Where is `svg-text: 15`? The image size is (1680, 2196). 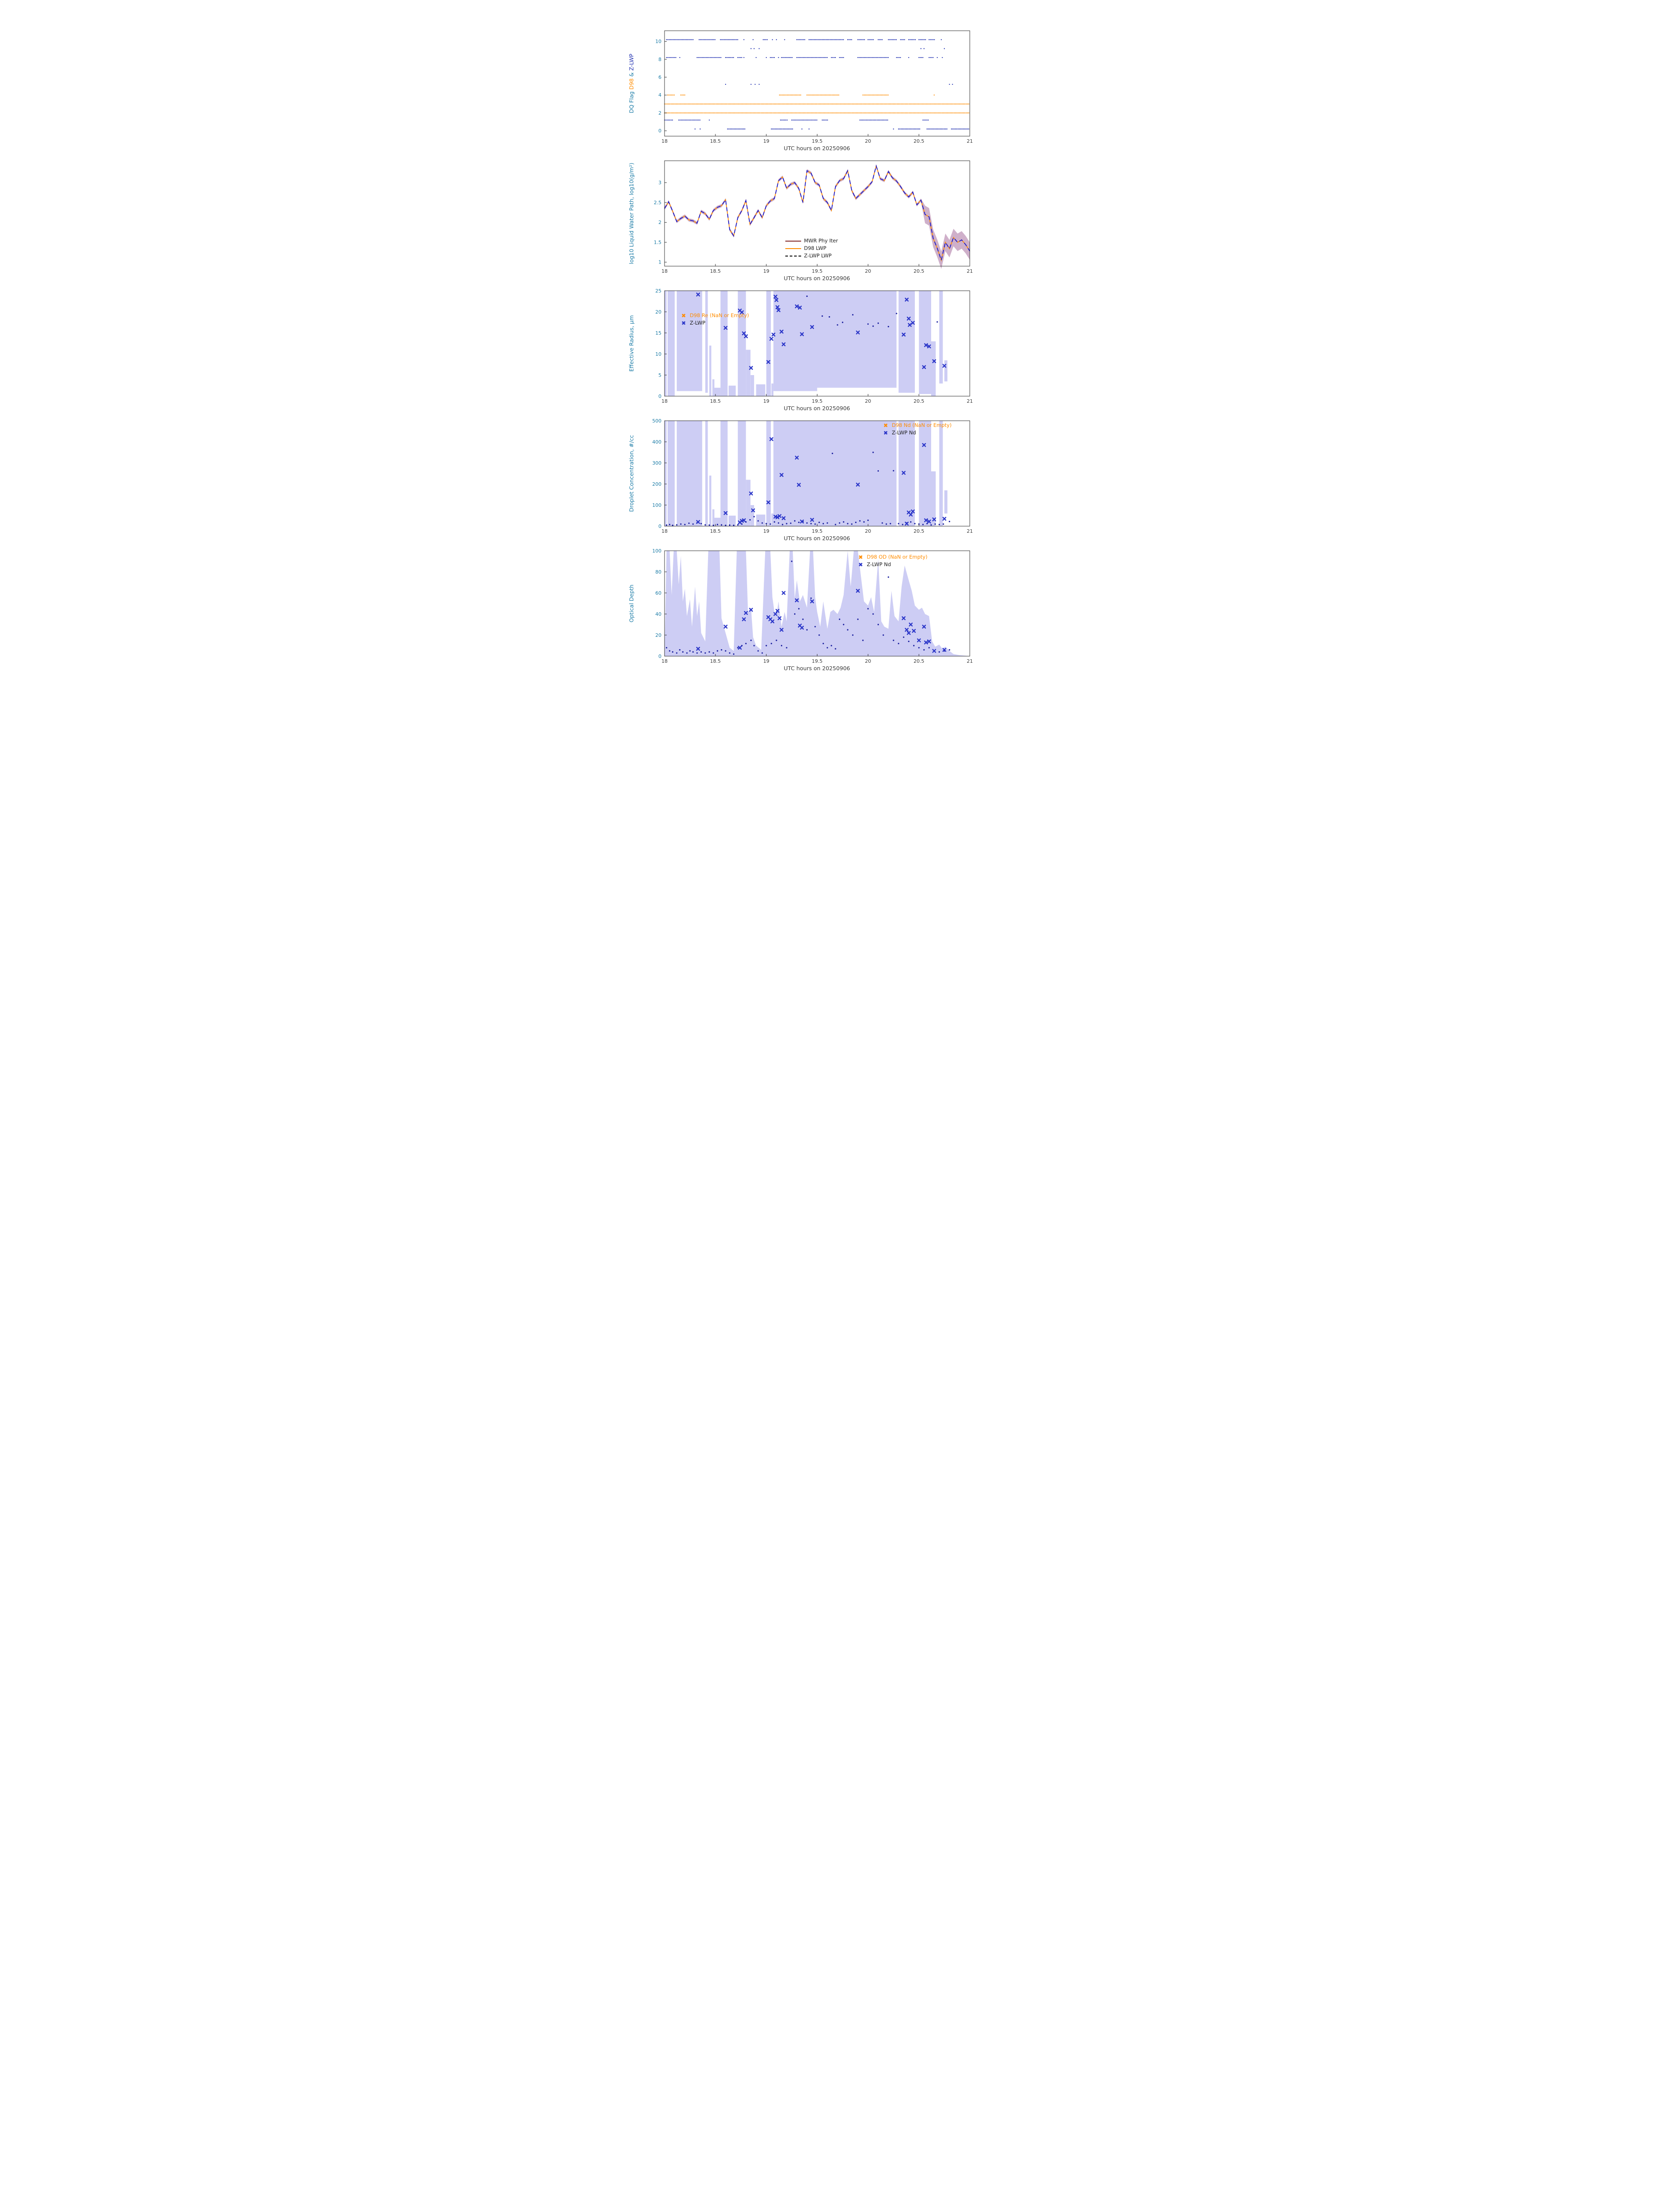
svg-text: 15 is located at coordinates (658, 333).